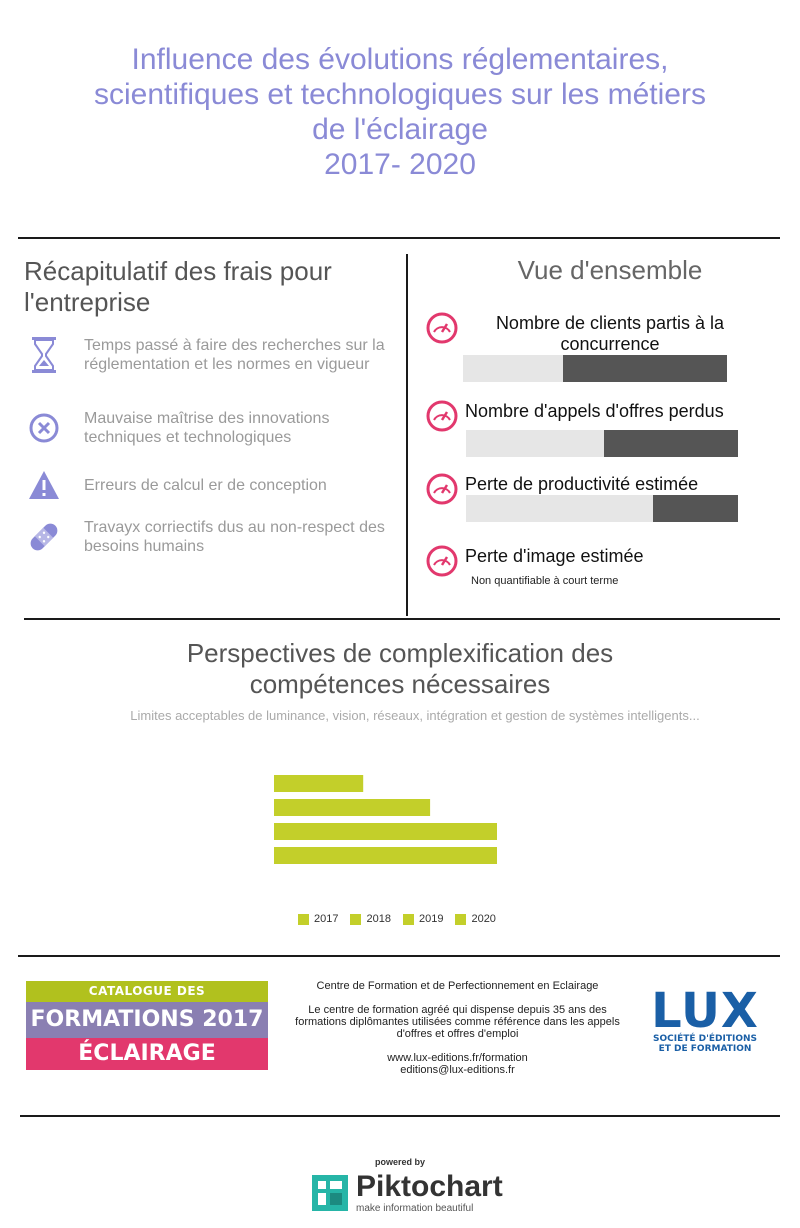  I want to click on metric-4: Perte d'image estimée, so click(610, 561).